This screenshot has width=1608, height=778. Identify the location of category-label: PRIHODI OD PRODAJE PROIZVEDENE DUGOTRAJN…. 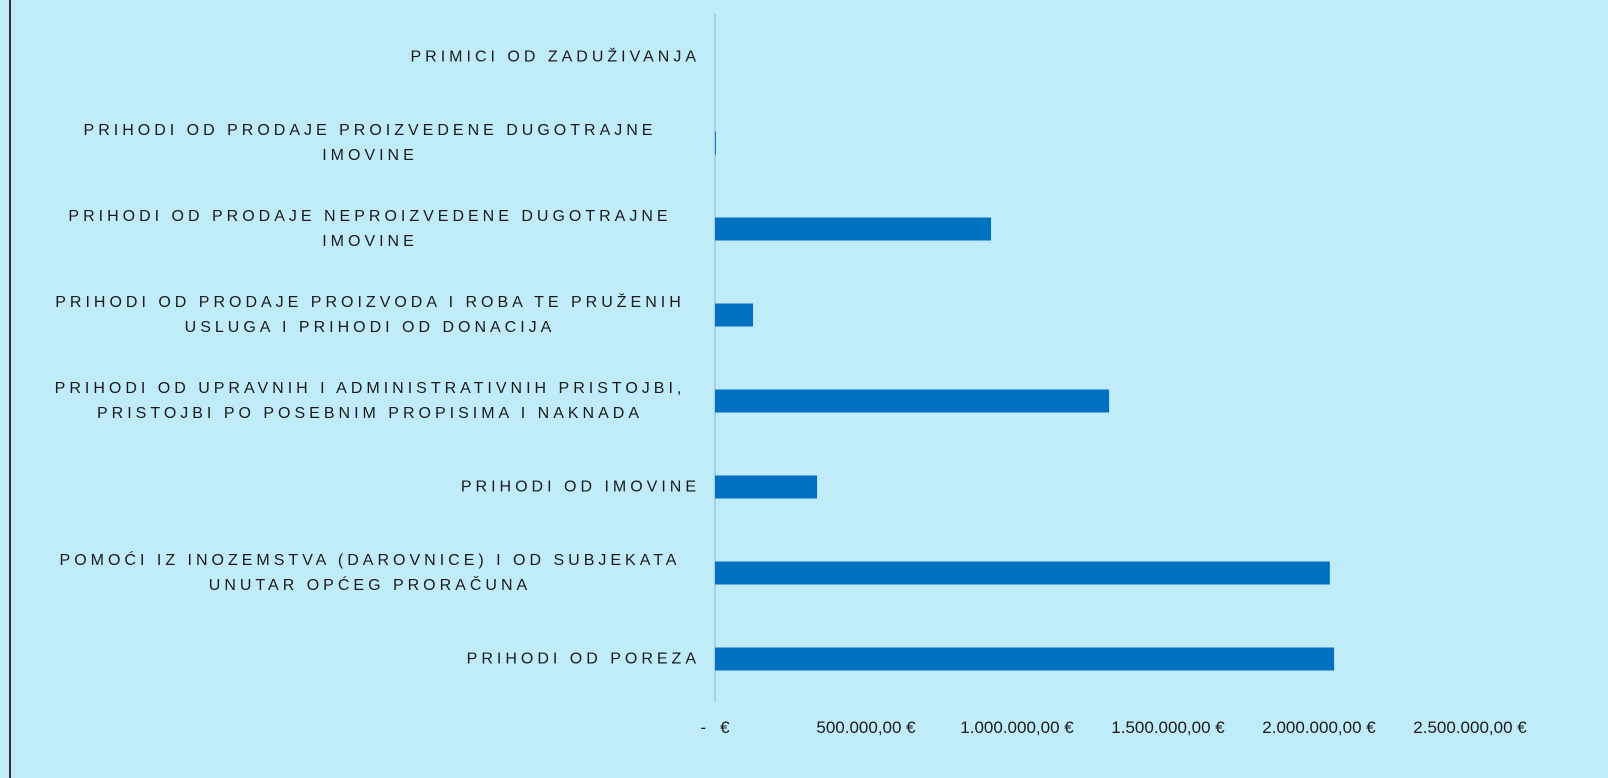
(355, 143).